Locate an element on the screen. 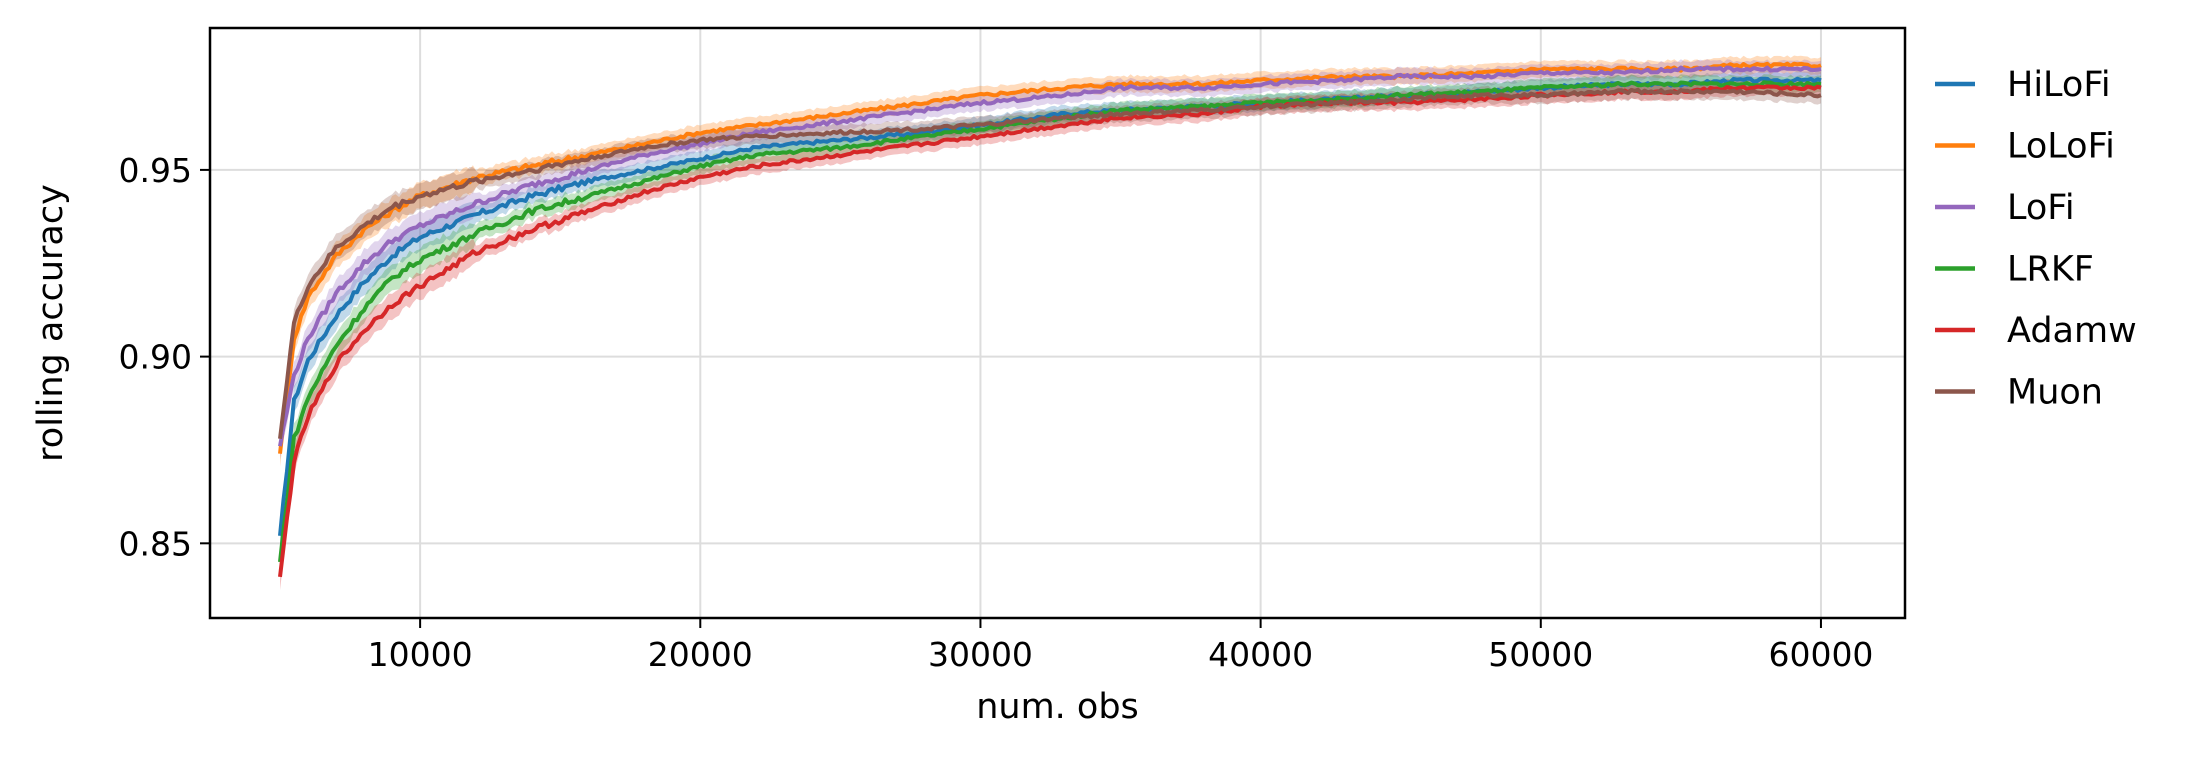 Image resolution: width=2196 pixels, height=767 pixels. legend-label: Adamw is located at coordinates (2072, 331).